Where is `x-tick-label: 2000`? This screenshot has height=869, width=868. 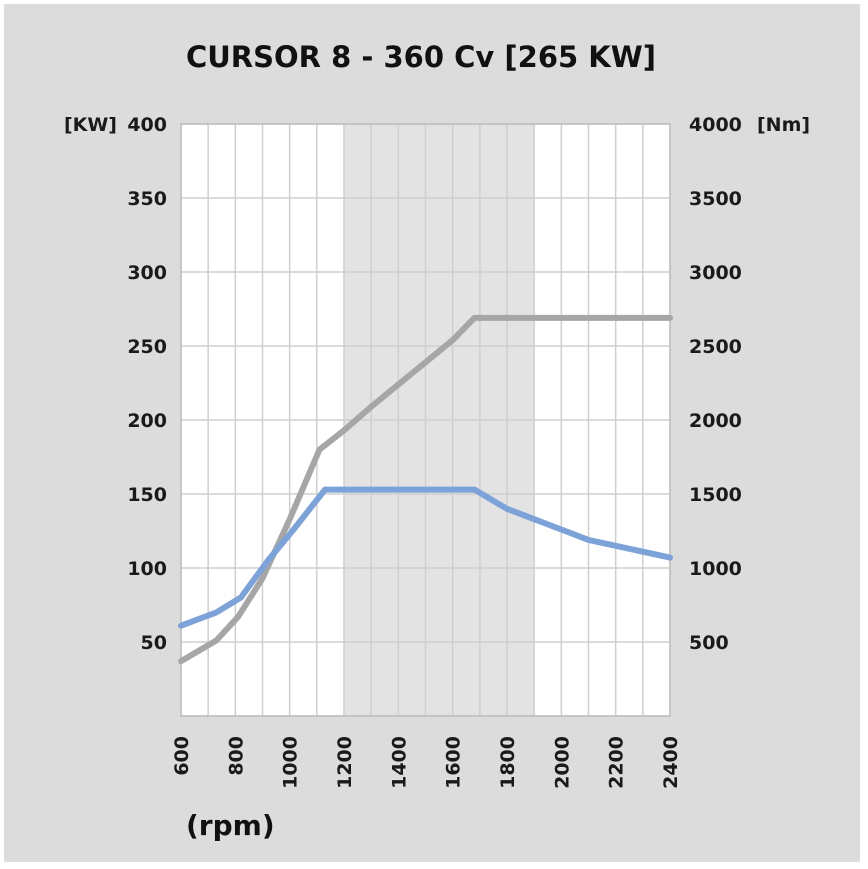
x-tick-label: 2000 is located at coordinates (562, 762).